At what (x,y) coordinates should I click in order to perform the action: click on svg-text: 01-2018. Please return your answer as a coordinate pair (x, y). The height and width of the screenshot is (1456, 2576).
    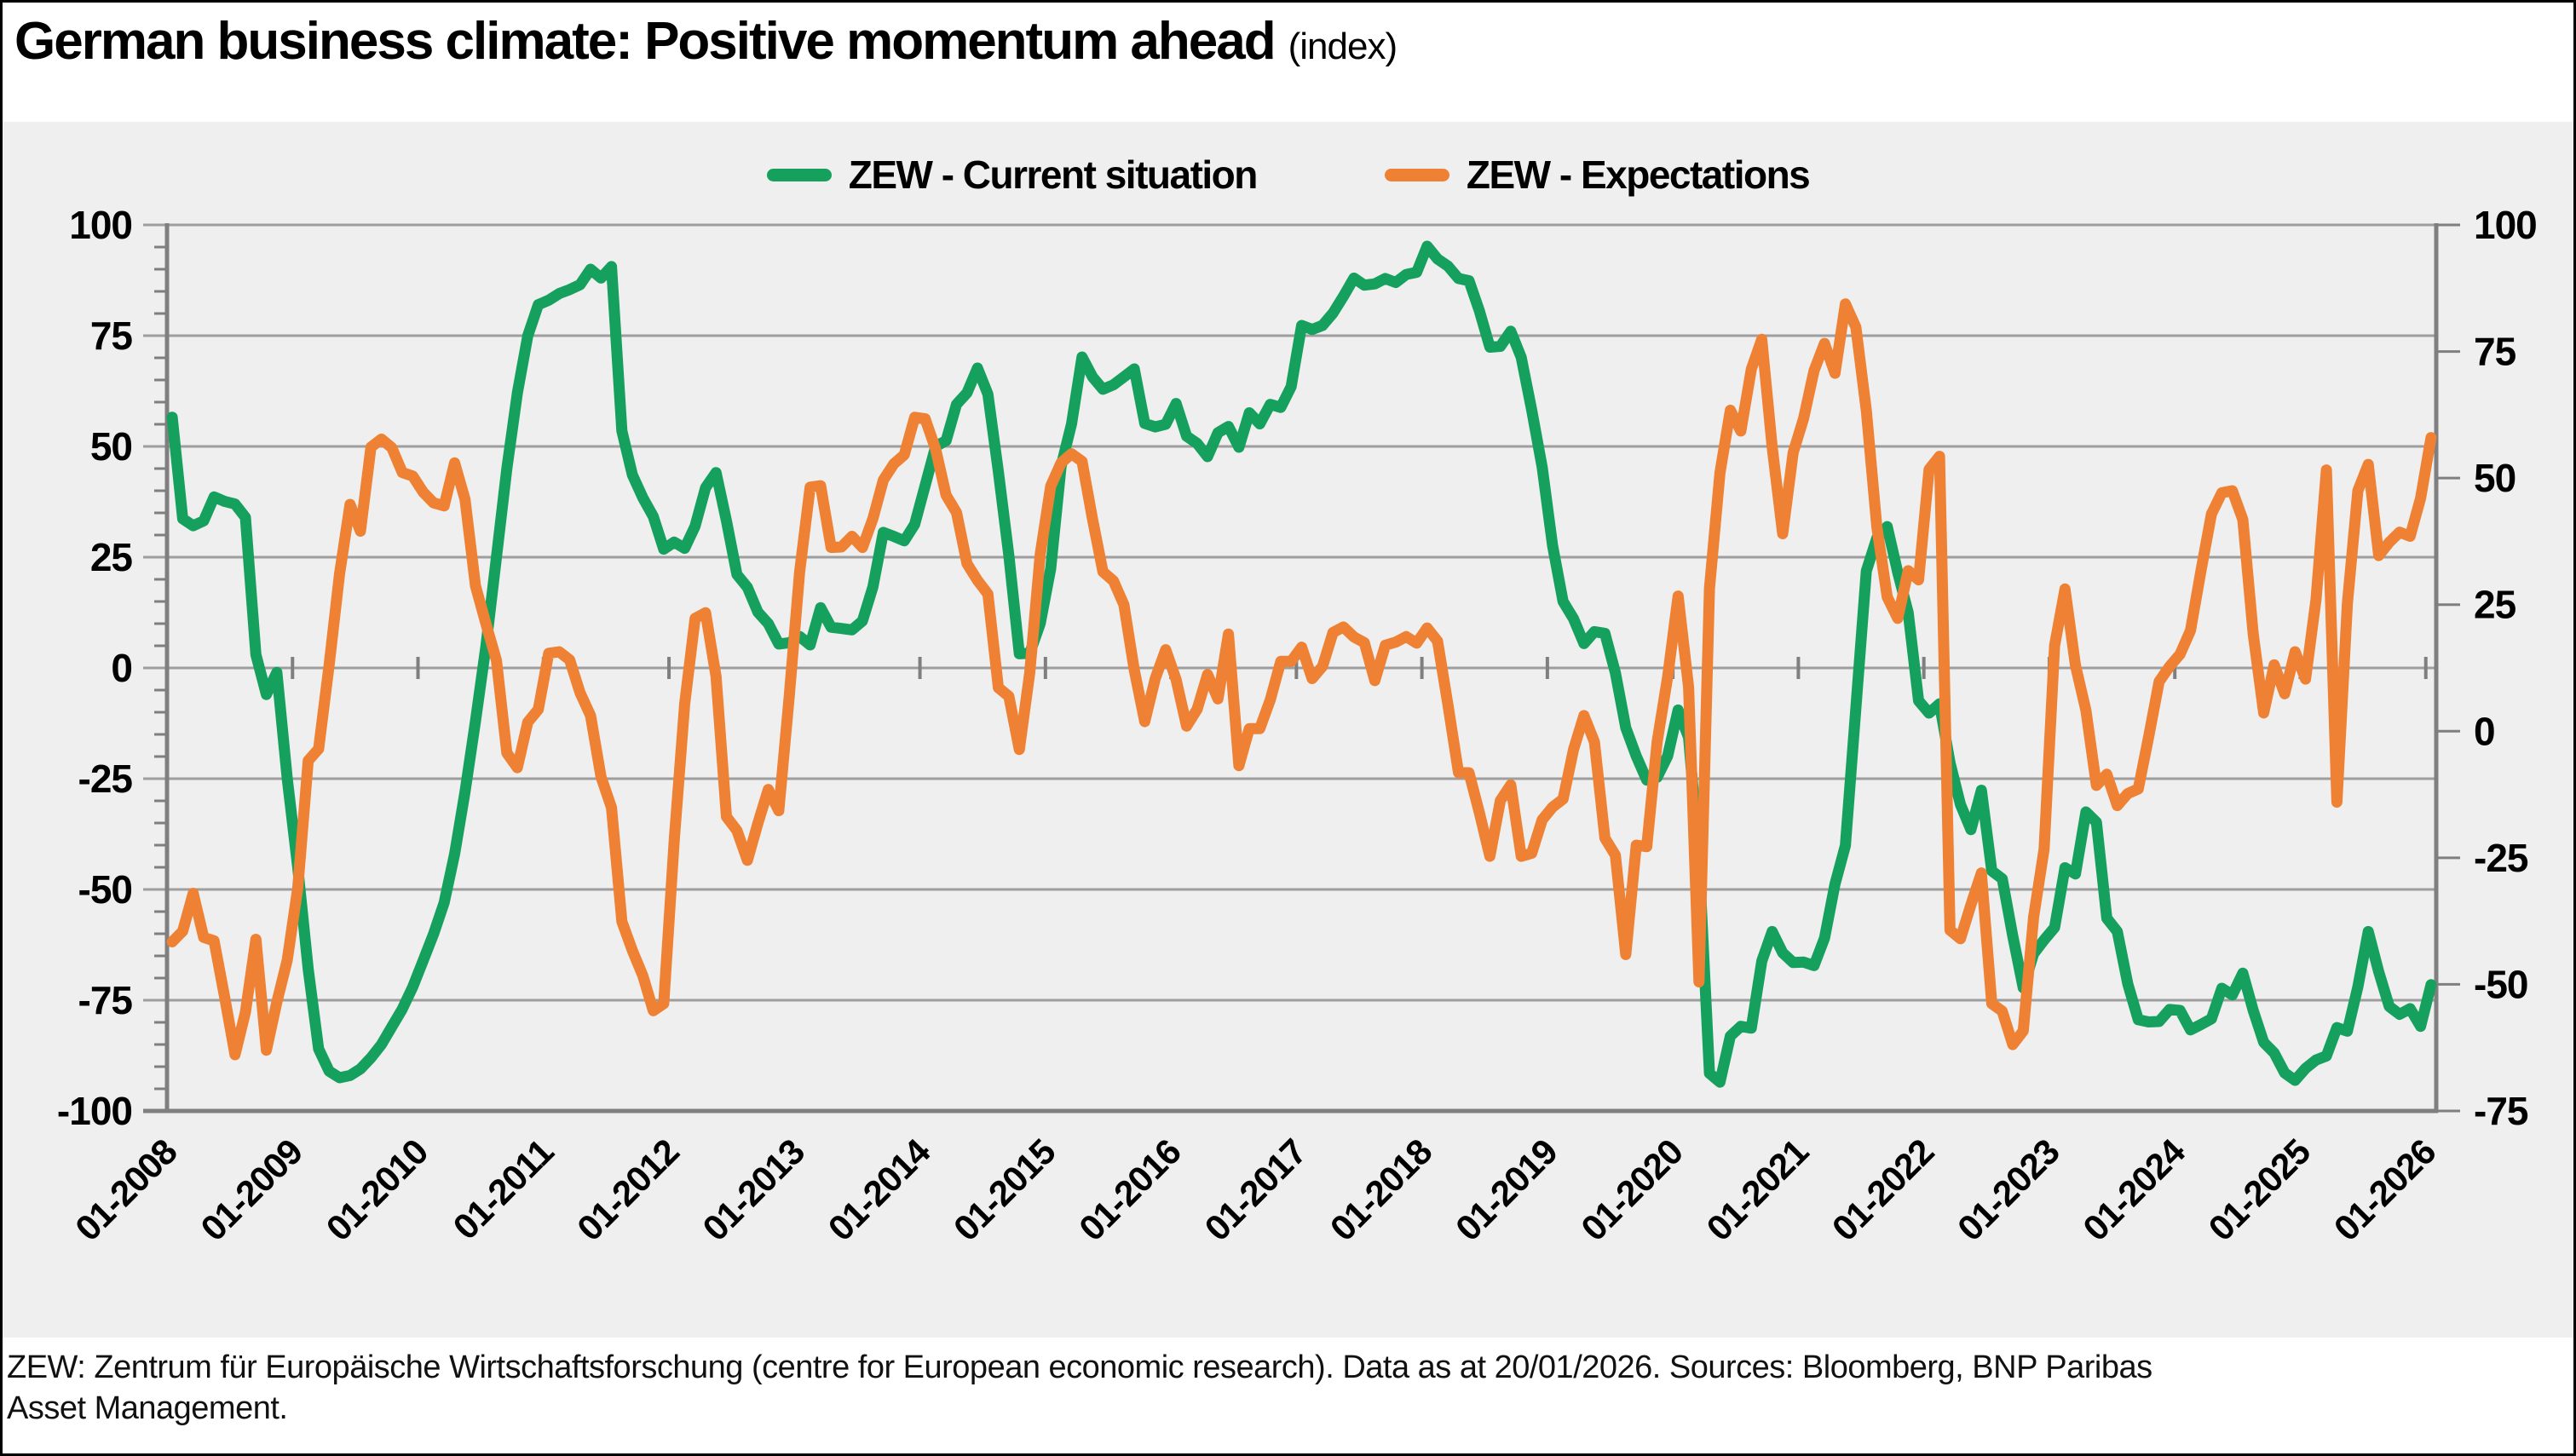
    Looking at the image, I should click on (1381, 1190).